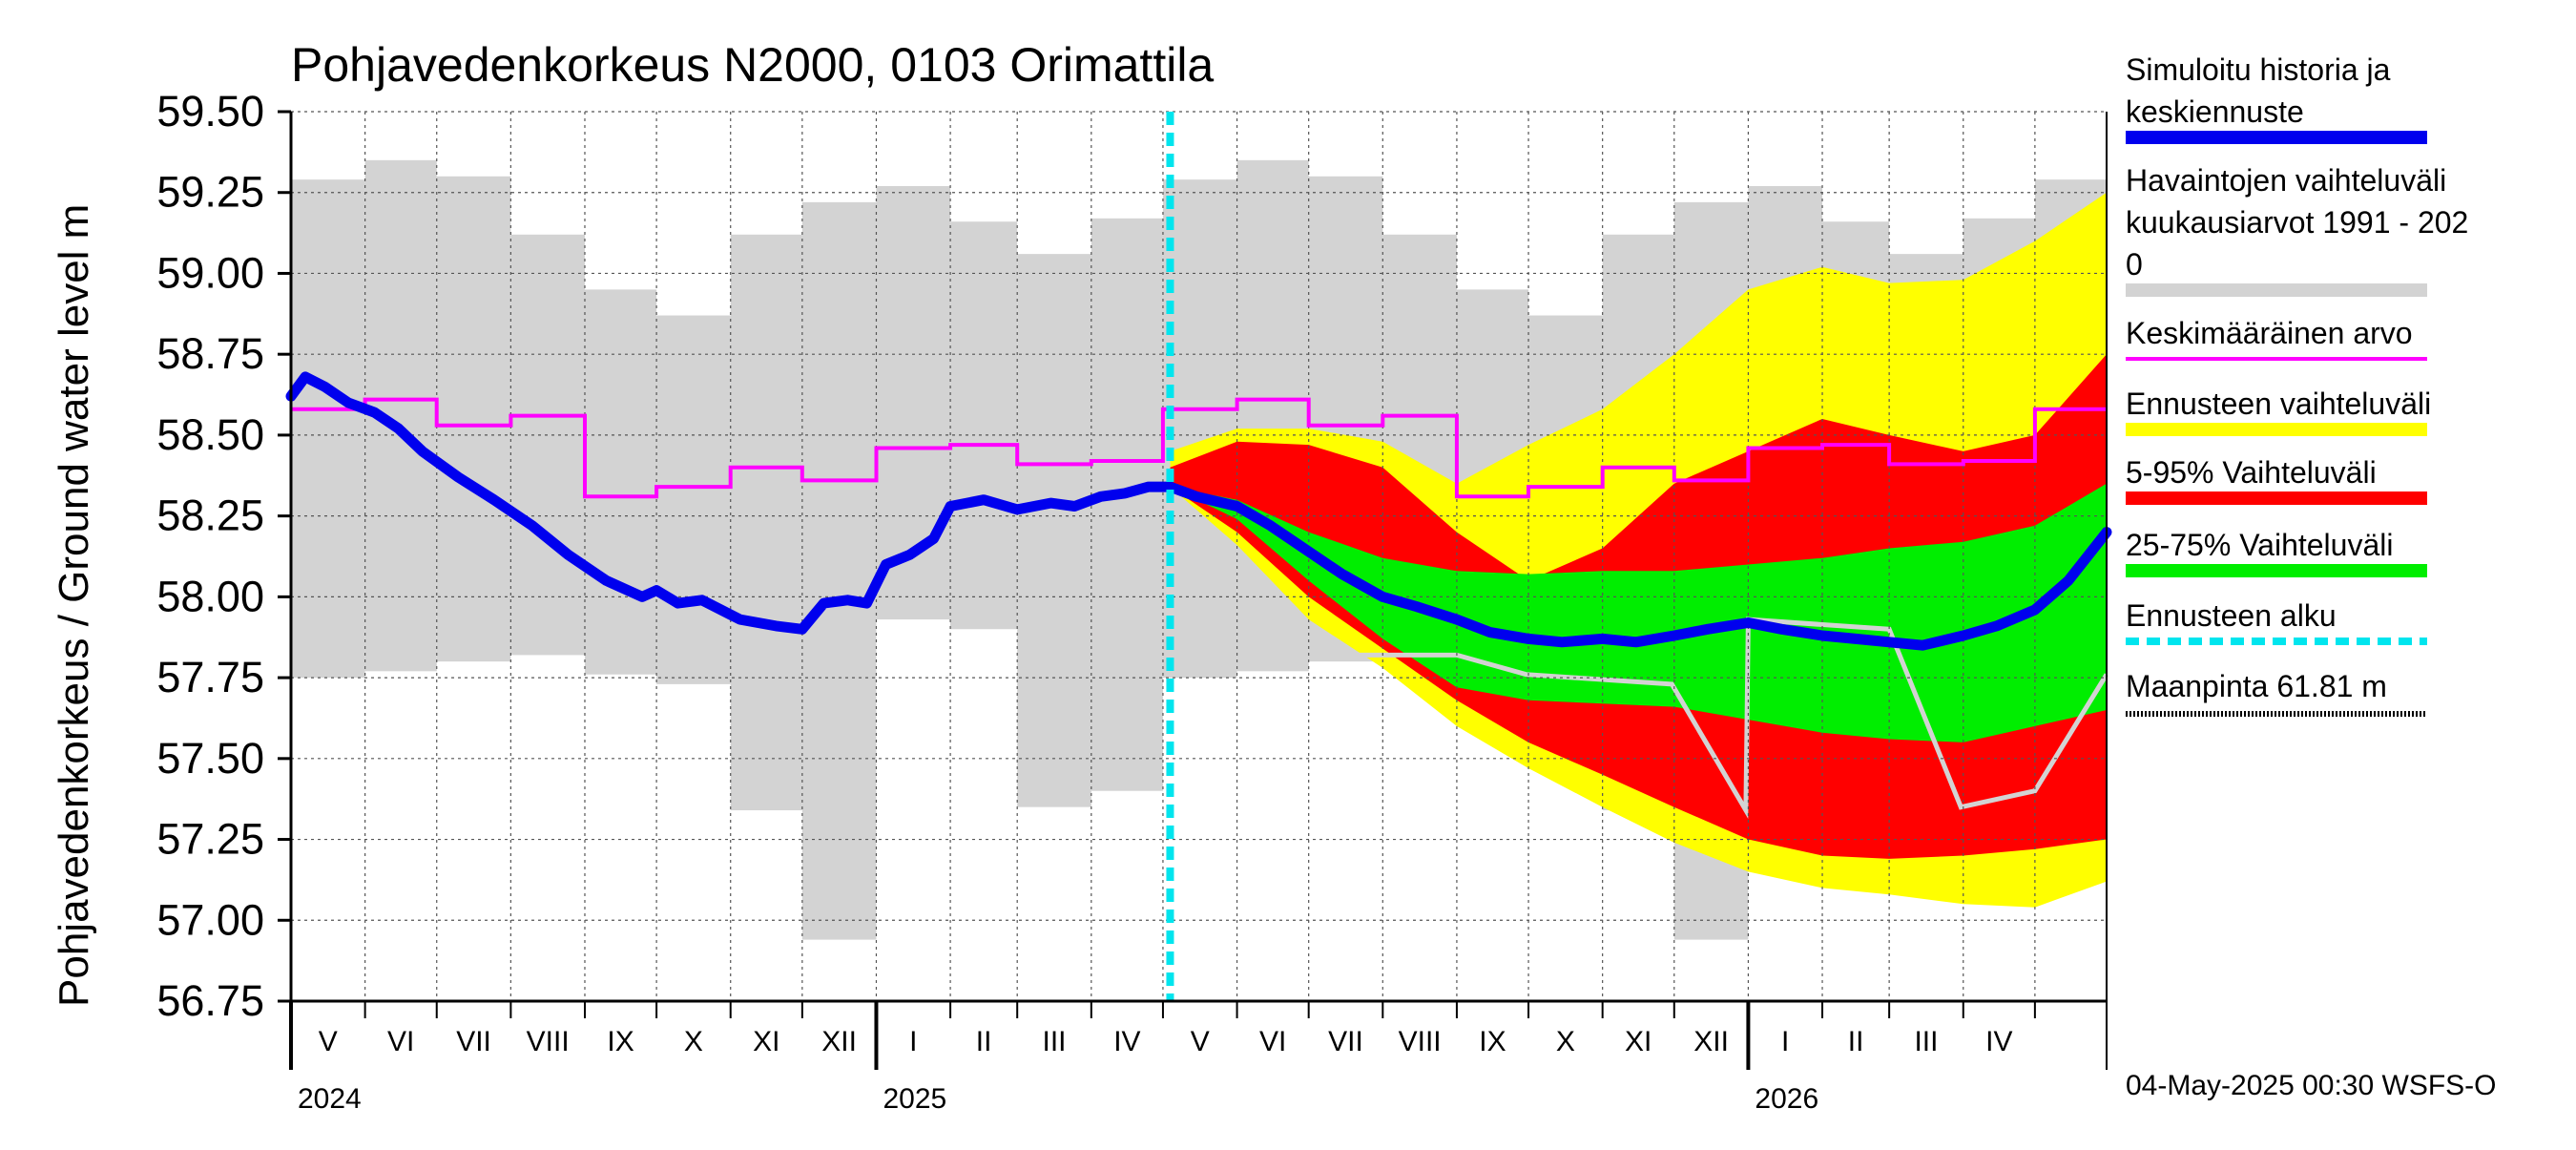 The height and width of the screenshot is (1150, 2576). I want to click on legend-label: Simuloitu historia ja, so click(2258, 69).